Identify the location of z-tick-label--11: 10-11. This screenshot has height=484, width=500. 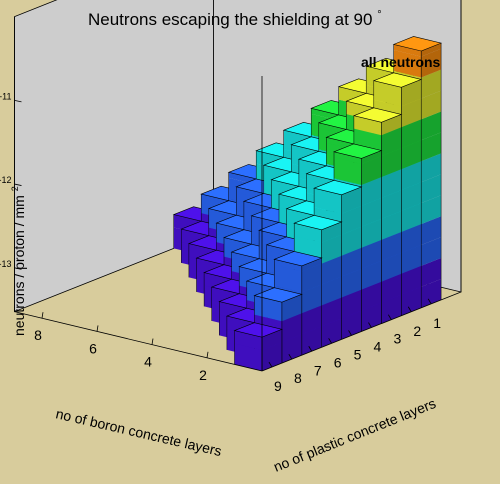
(6, 99).